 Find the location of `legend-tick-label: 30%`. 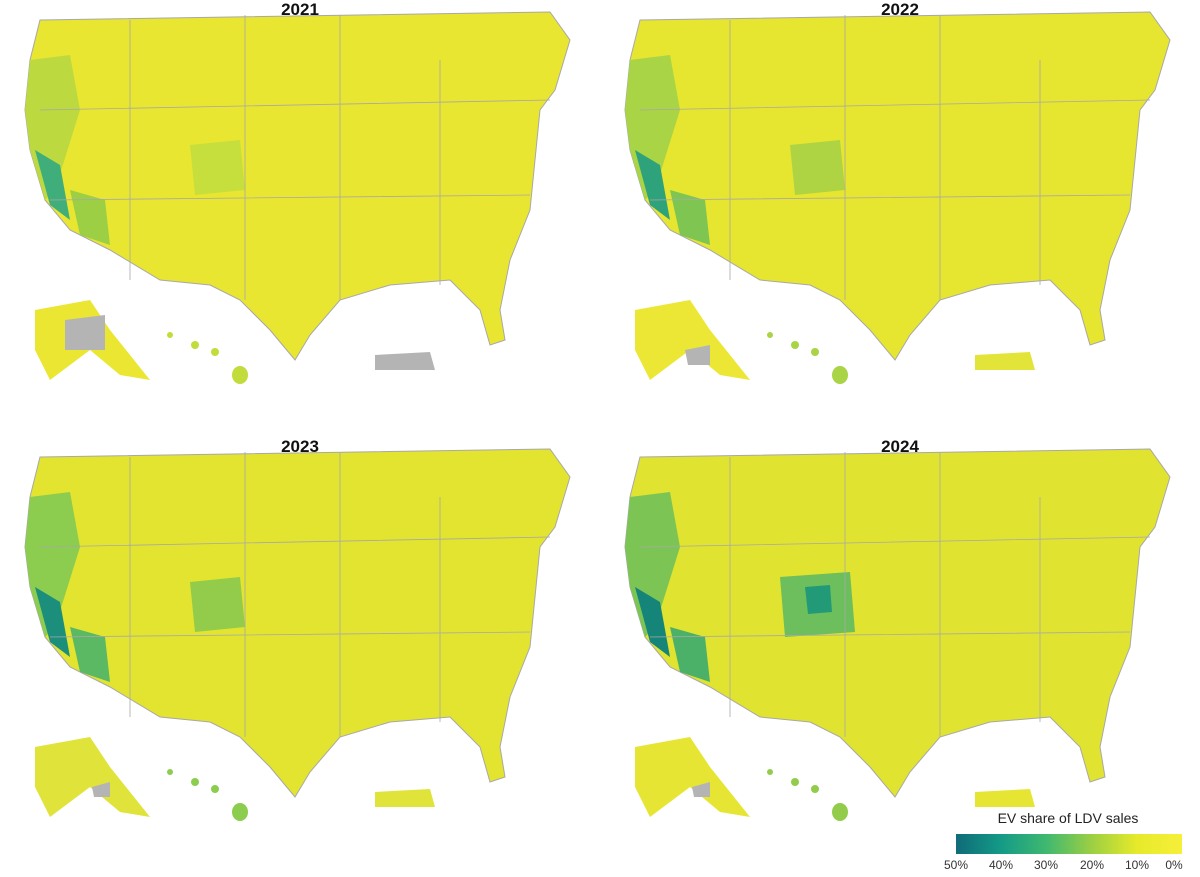

legend-tick-label: 30% is located at coordinates (1046, 865).